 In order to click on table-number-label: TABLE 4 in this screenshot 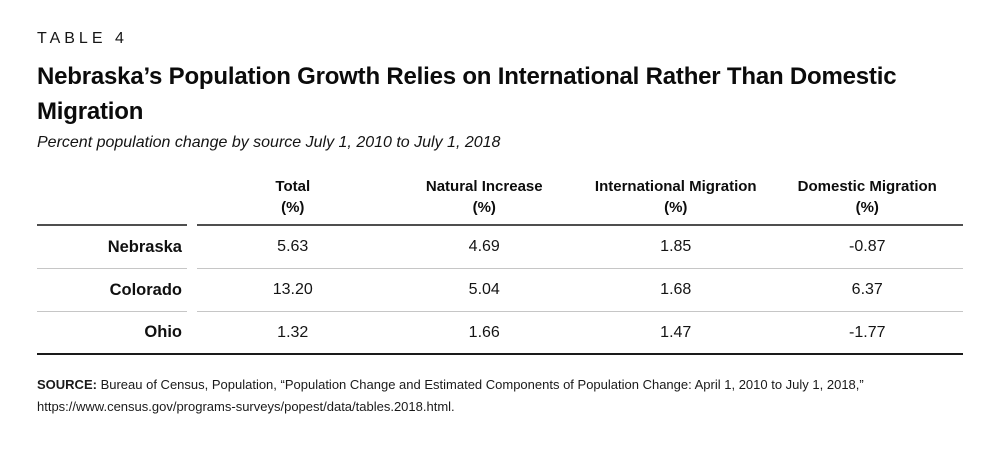, I will do `click(82, 38)`.